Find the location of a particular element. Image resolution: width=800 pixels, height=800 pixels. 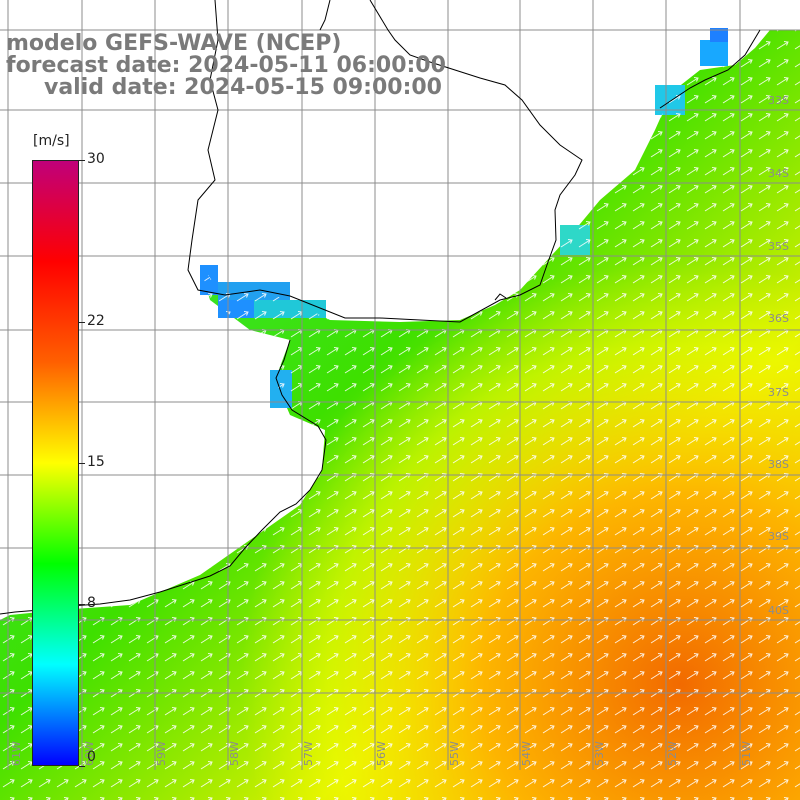

lon-label: 59W is located at coordinates (161, 753).